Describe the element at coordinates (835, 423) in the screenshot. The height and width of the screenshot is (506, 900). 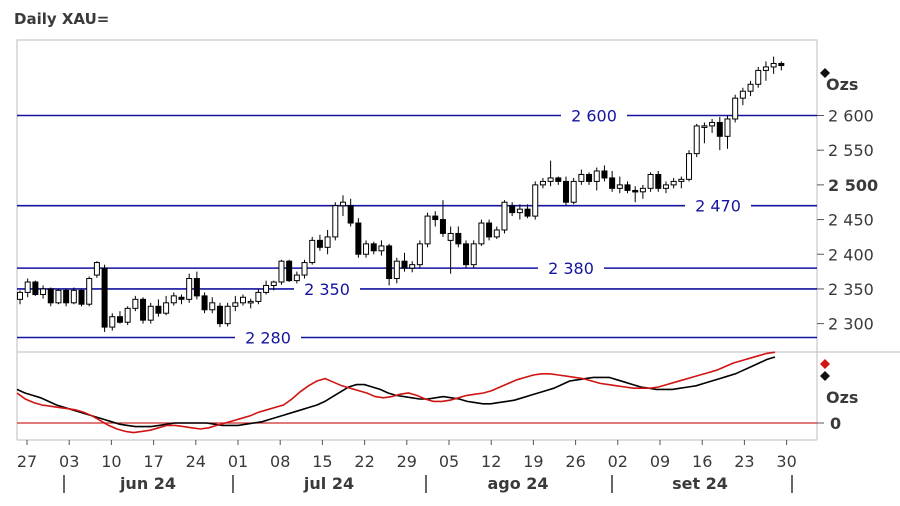
I see `osc-tick-label: 0` at that location.